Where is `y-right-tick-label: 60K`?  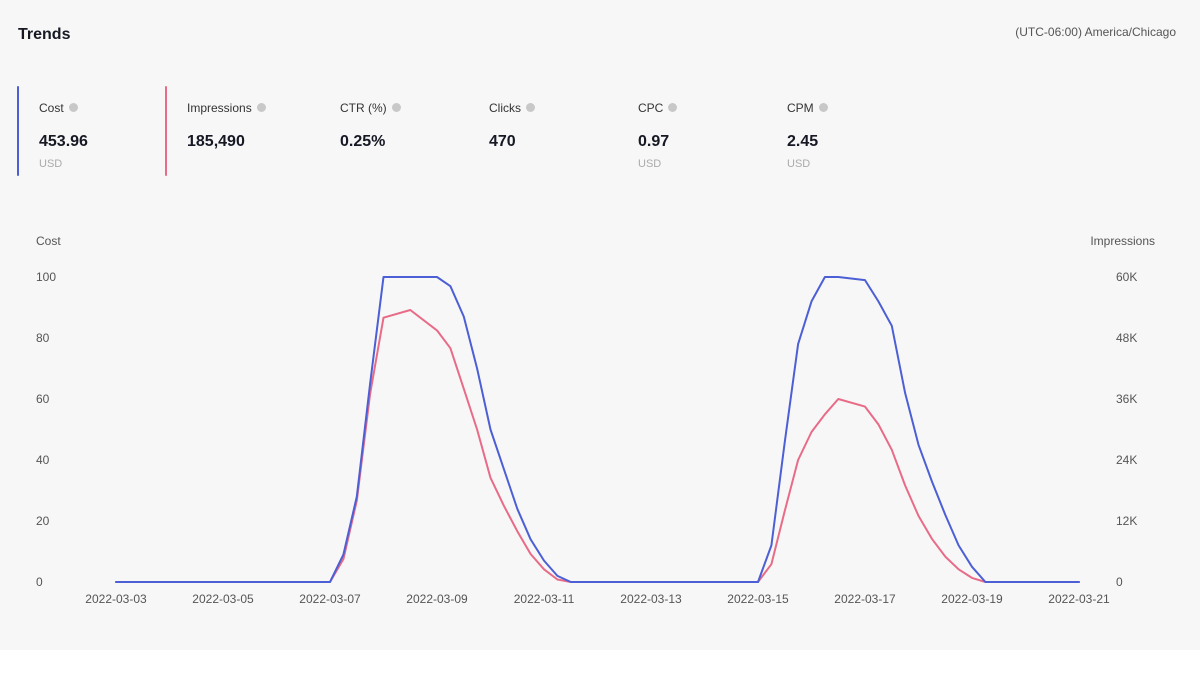
y-right-tick-label: 60K is located at coordinates (1126, 277).